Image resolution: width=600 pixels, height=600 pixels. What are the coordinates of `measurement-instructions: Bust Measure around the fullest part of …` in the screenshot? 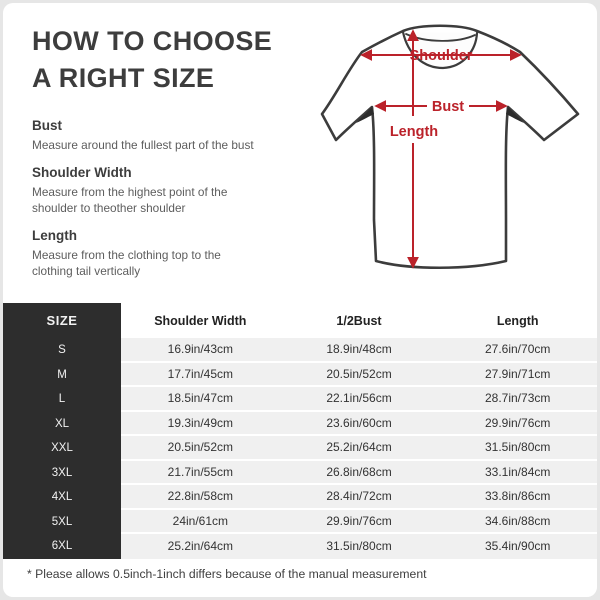 It's located at (164, 198).